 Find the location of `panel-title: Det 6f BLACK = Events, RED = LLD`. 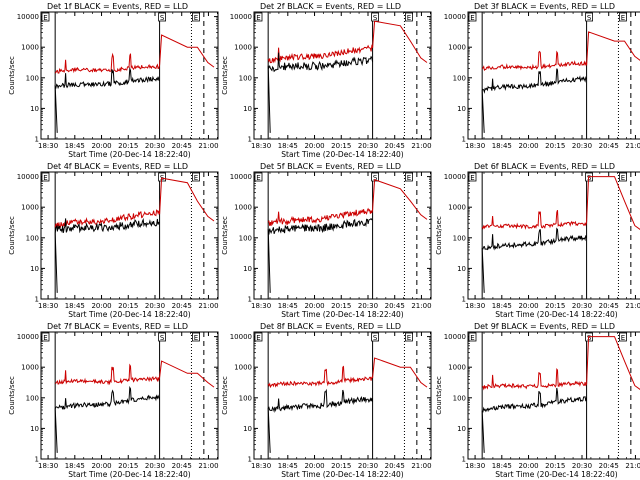

panel-title: Det 6f BLACK = Events, RED = LLD is located at coordinates (544, 166).